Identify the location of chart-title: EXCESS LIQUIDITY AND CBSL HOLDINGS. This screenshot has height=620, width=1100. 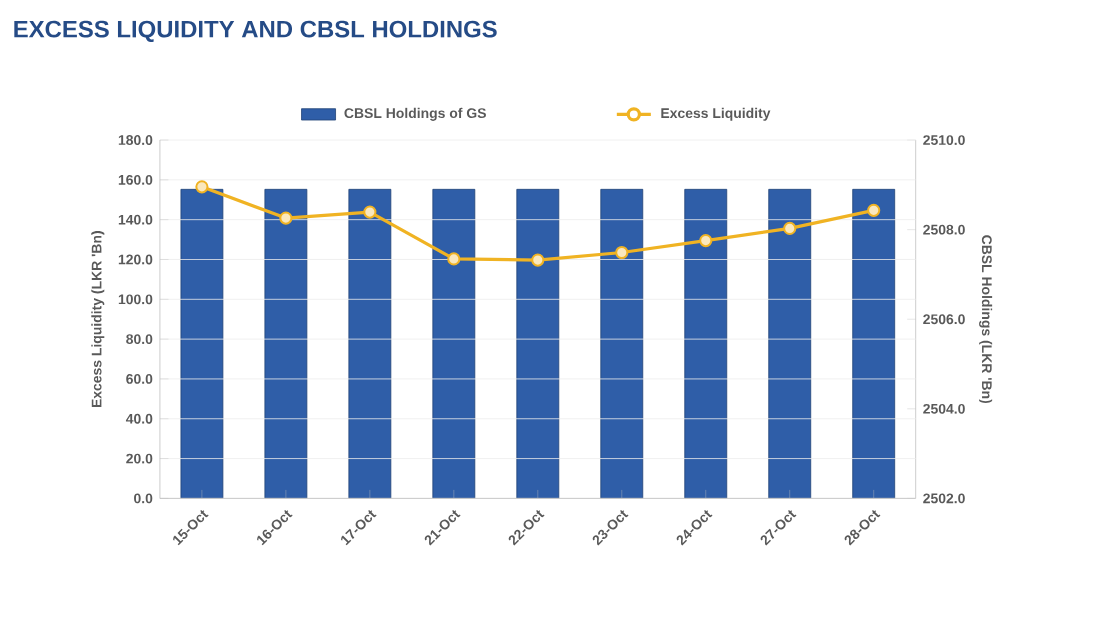
(255, 31).